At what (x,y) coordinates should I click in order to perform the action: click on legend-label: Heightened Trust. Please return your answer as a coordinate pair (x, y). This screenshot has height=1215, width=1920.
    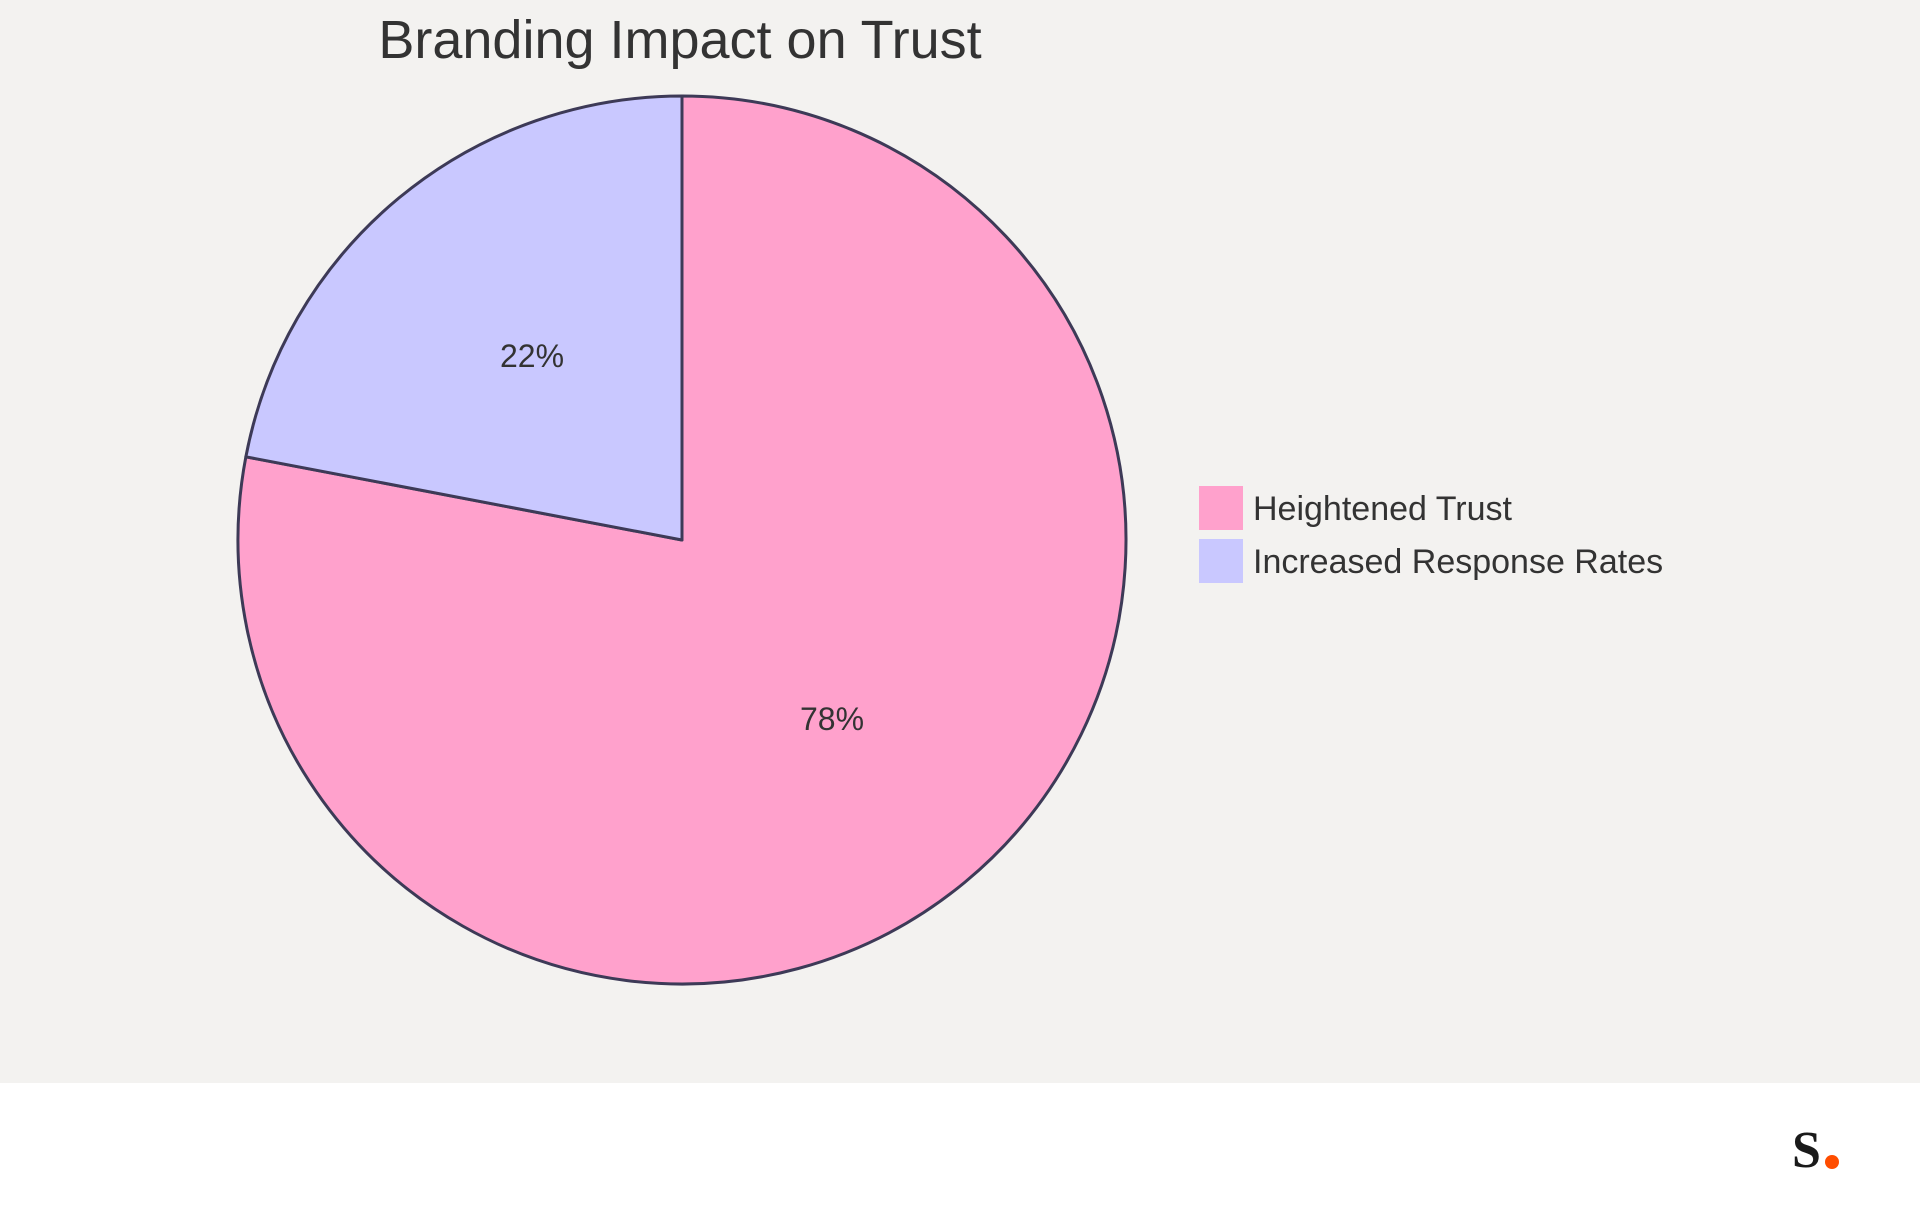
    Looking at the image, I should click on (1382, 509).